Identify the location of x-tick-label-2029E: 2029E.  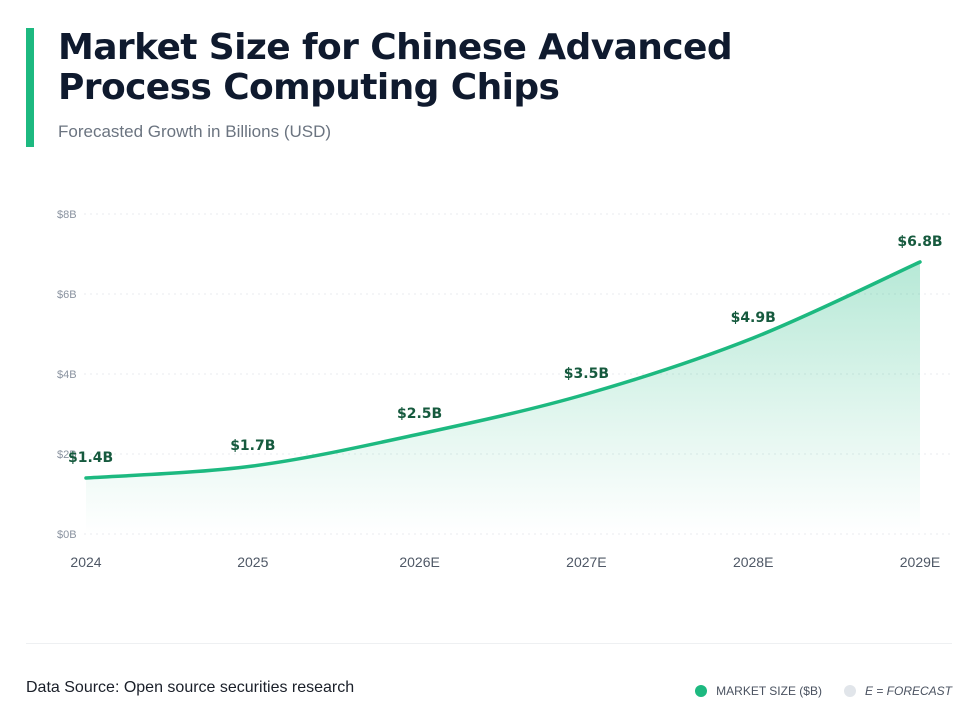
(920, 562).